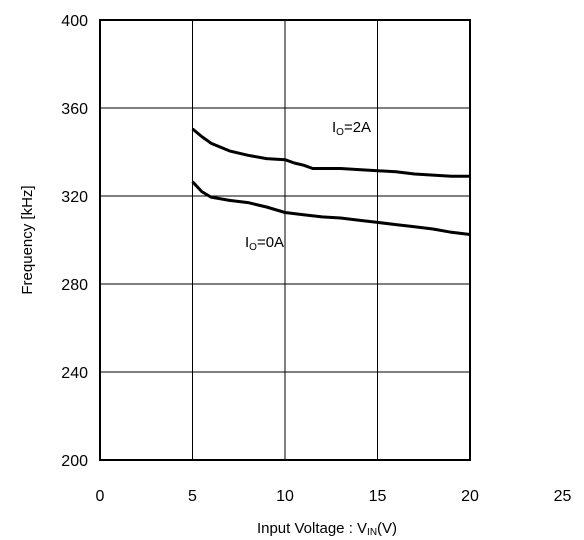 The width and height of the screenshot is (584, 540). Describe the element at coordinates (192, 496) in the screenshot. I see `x-tick-label-5: 5` at that location.